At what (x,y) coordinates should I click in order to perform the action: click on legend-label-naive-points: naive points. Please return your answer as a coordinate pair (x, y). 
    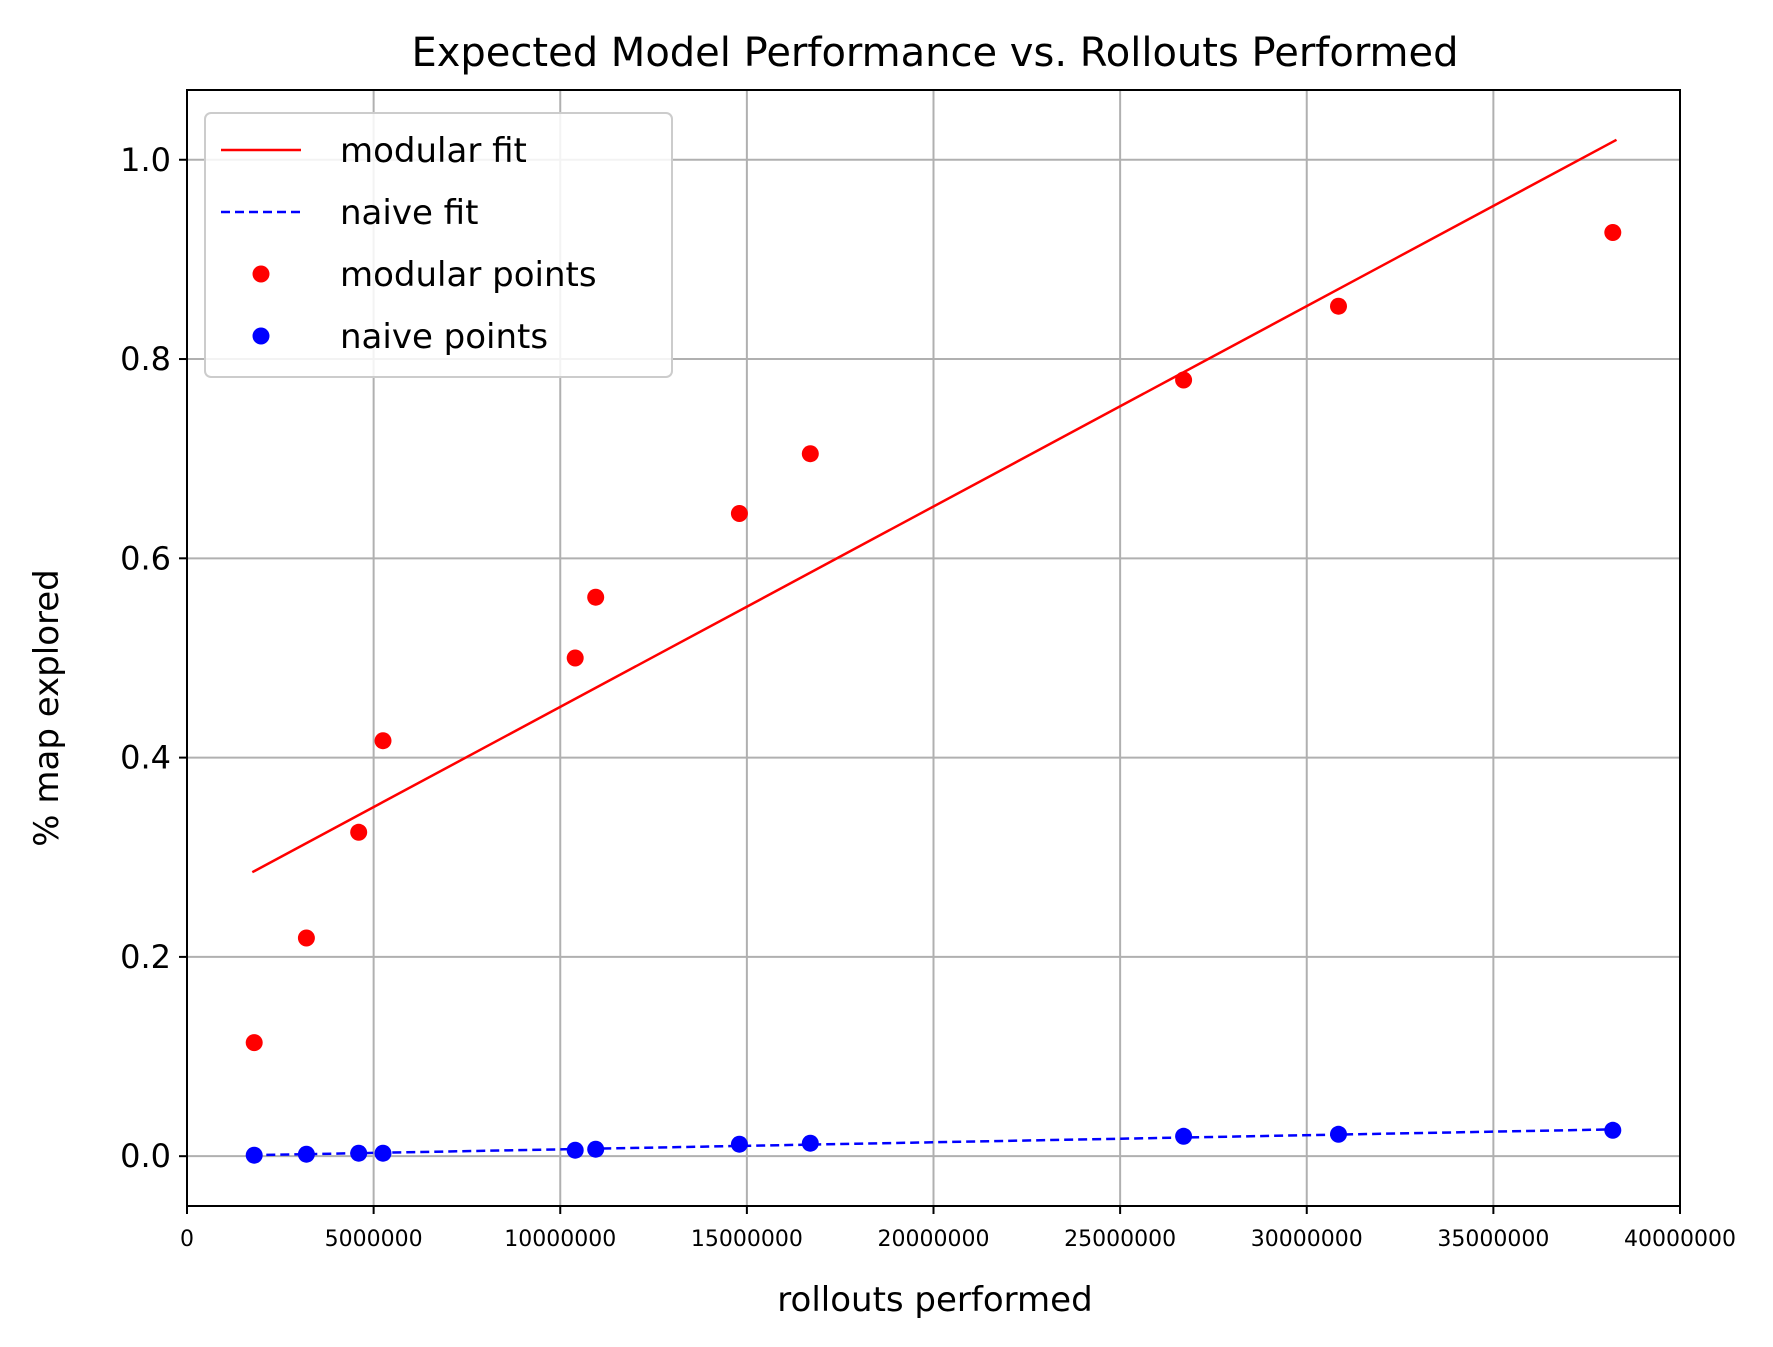
    Looking at the image, I should click on (444, 337).